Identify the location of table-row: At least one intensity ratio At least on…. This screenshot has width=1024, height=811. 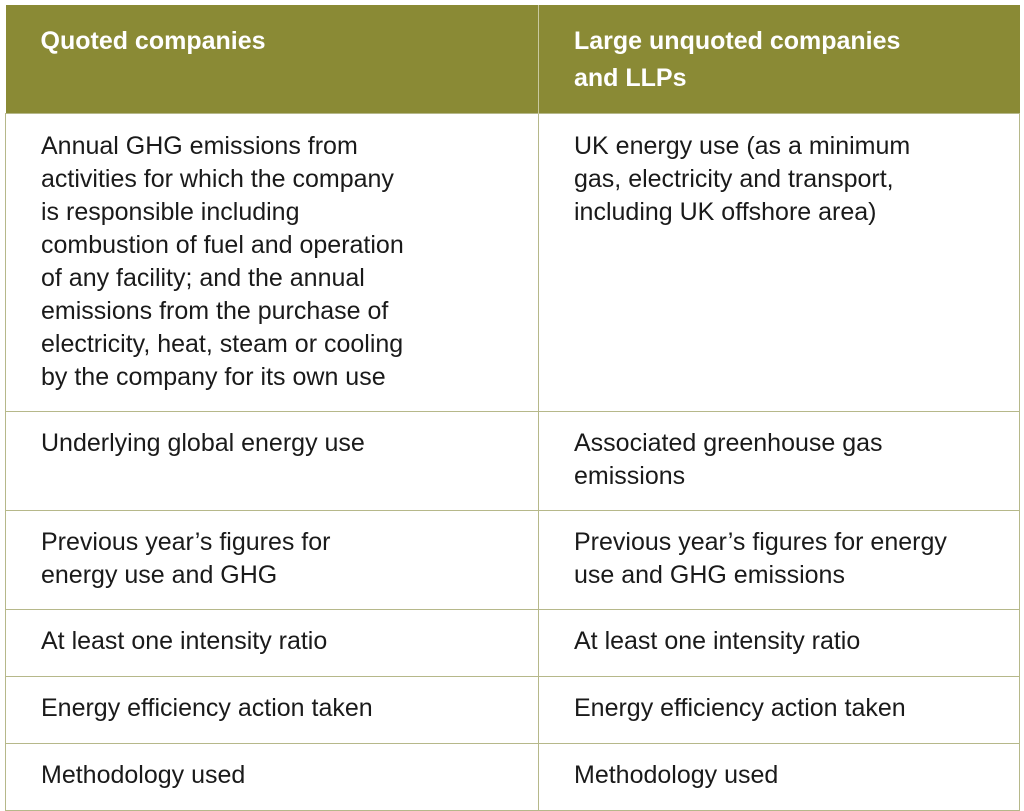
(512, 643).